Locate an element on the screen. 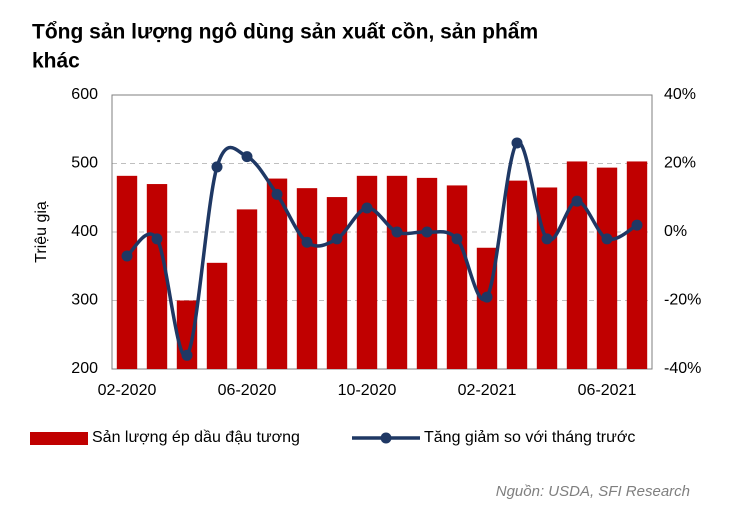 The image size is (730, 506). y2-tick-label: -40% is located at coordinates (682, 368).